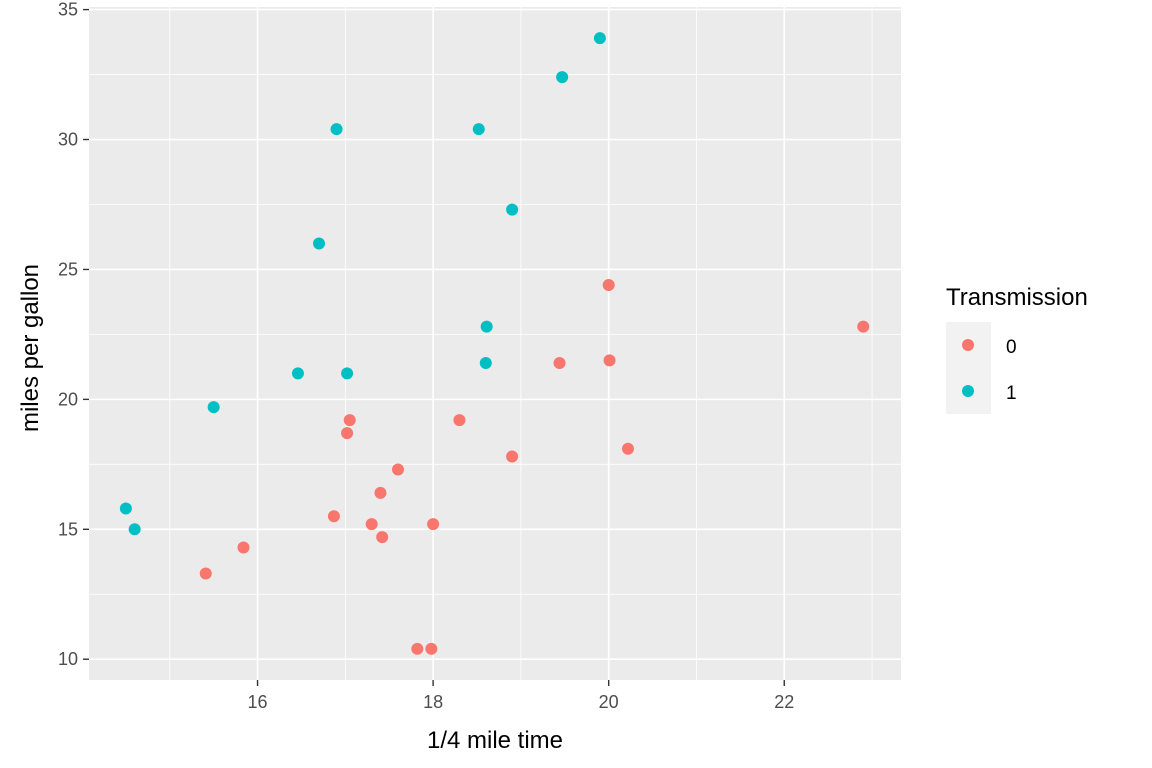 The width and height of the screenshot is (1152, 768). I want to click on y-tick-label: 25, so click(68, 269).